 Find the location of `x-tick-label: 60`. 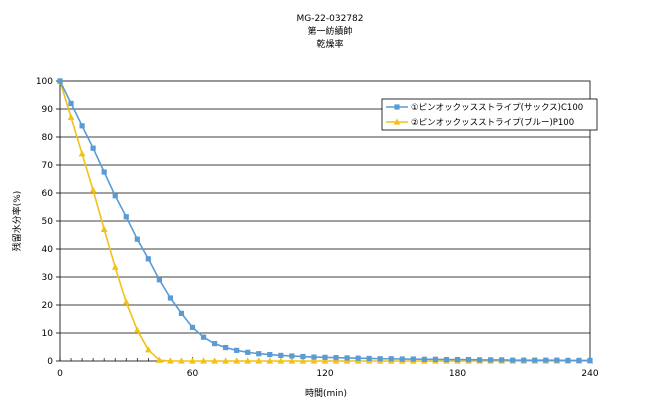

x-tick-label: 60 is located at coordinates (193, 374).